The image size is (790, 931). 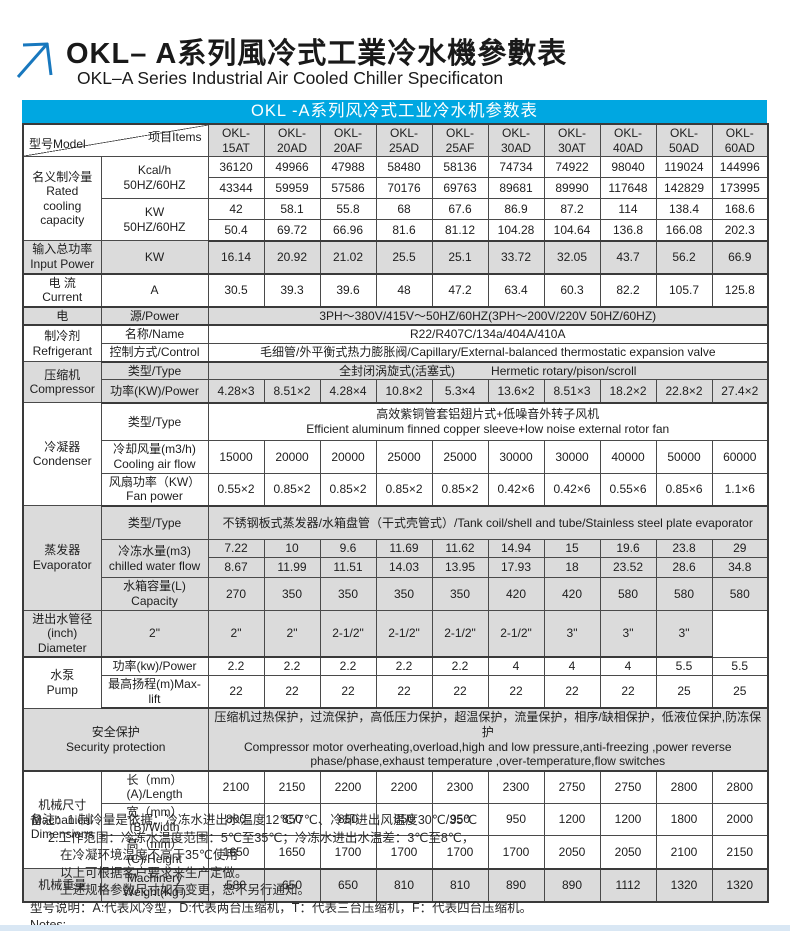 What do you see at coordinates (740, 885) in the screenshot?
I see `value-cell: 1320` at bounding box center [740, 885].